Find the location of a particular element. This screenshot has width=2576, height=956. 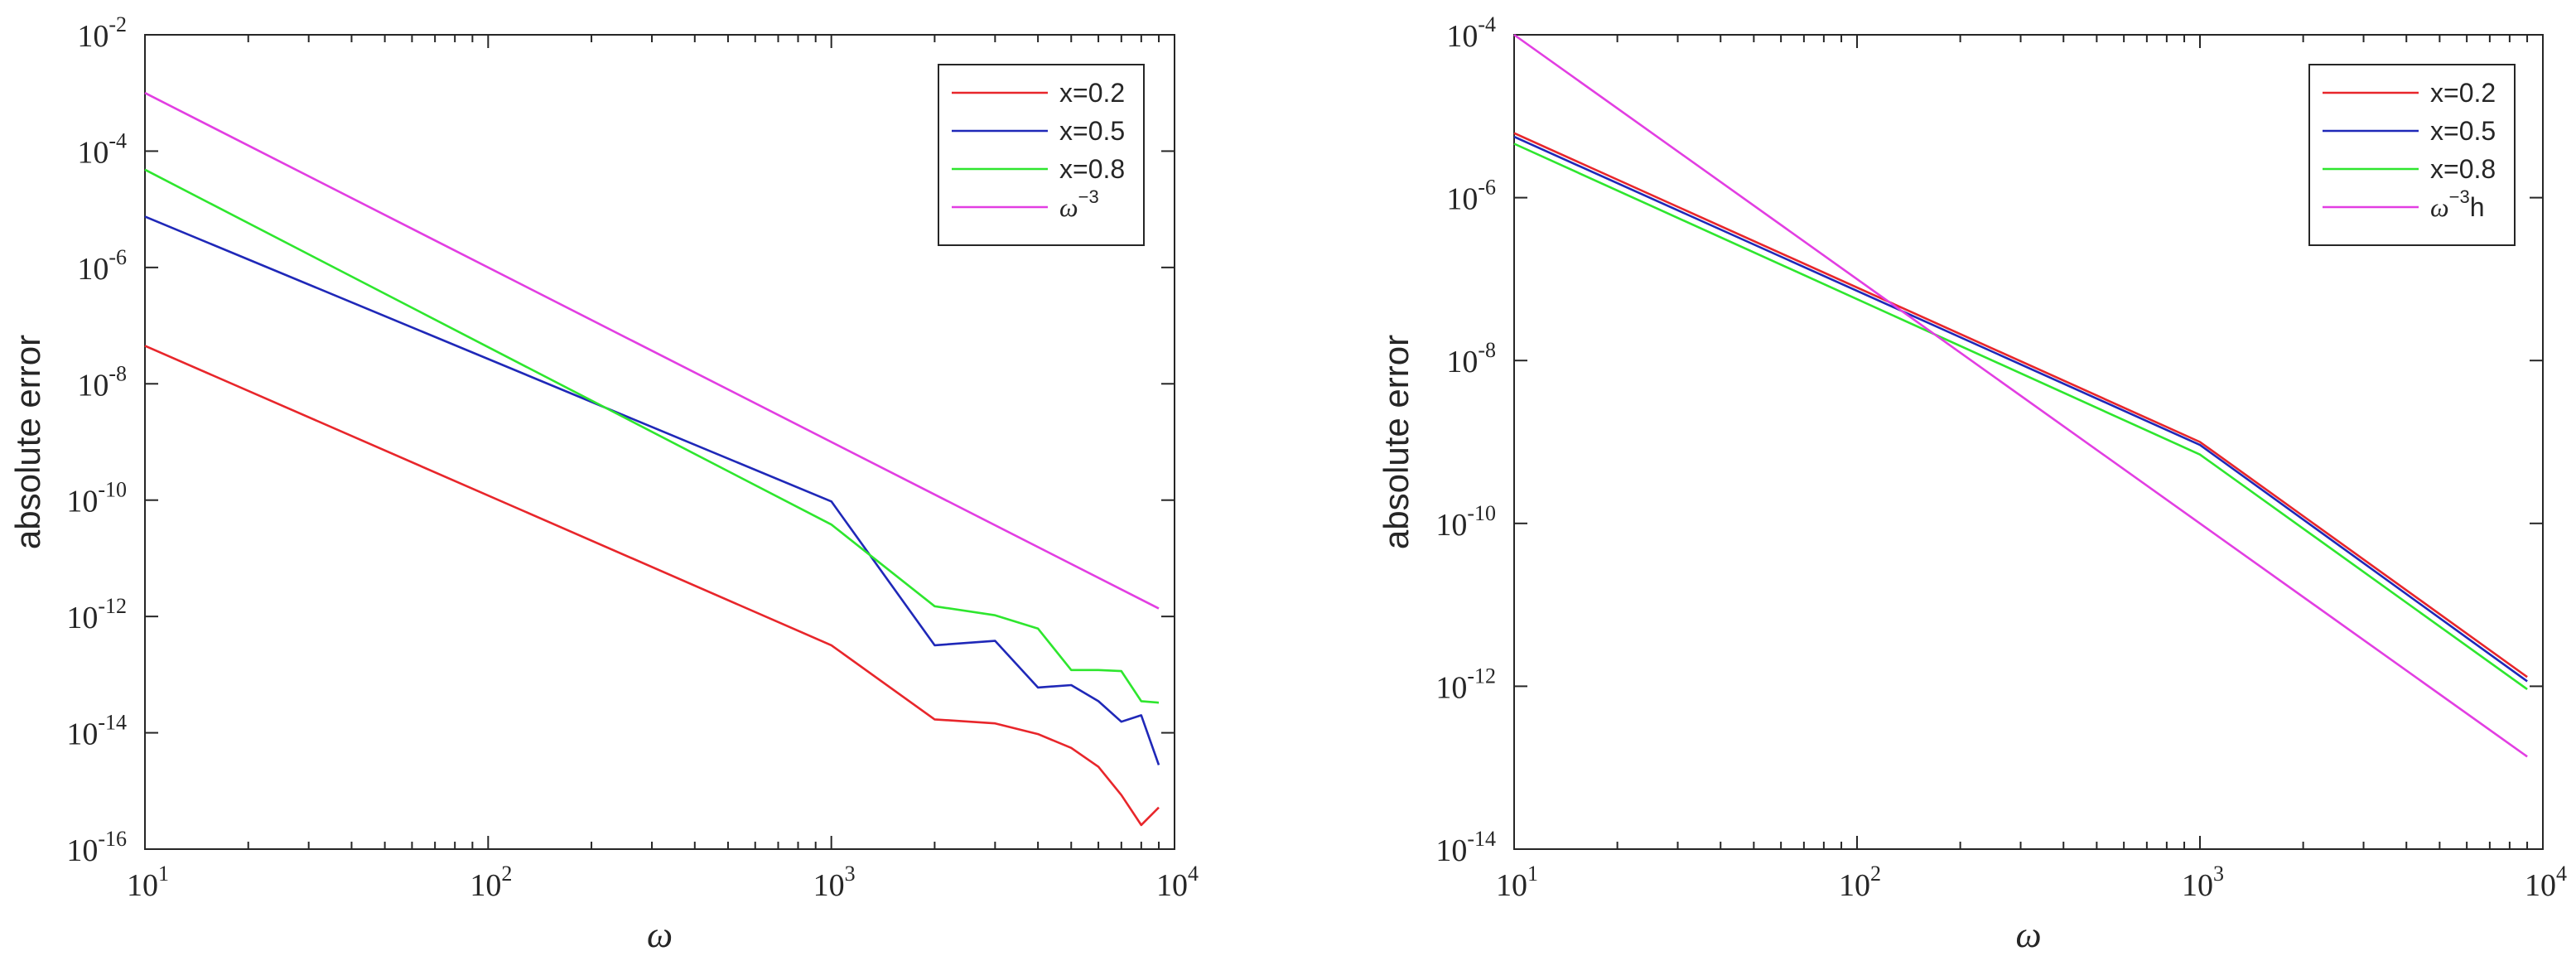

legend-item: ω−3 is located at coordinates (1025, 204).